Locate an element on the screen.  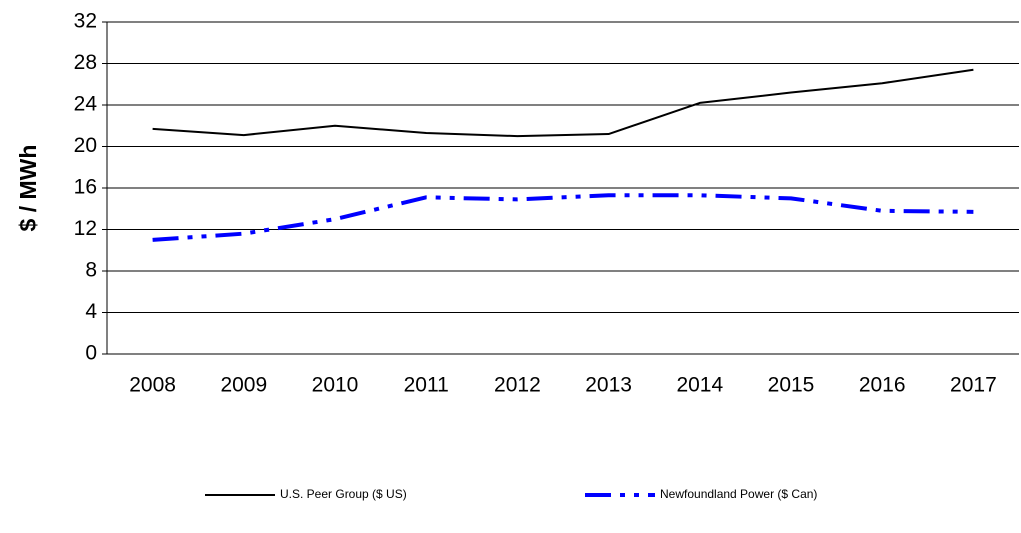
y-tick-label: 32 is located at coordinates (85, 21).